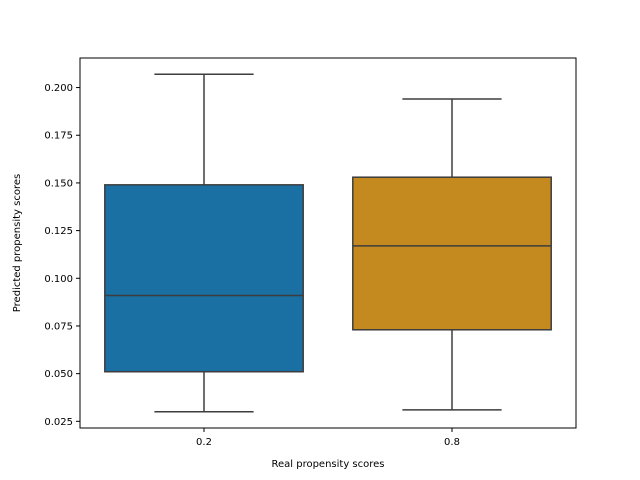  I want to click on x-tick-label: 0.2, so click(204, 442).